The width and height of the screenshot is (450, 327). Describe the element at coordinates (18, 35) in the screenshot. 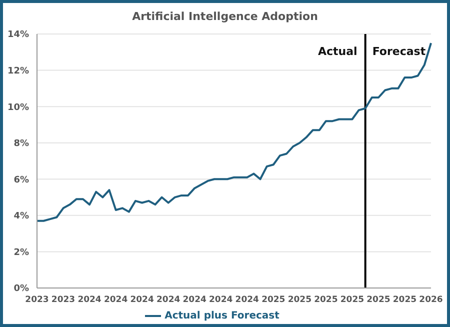

I see `y-tick-label: 14%` at that location.